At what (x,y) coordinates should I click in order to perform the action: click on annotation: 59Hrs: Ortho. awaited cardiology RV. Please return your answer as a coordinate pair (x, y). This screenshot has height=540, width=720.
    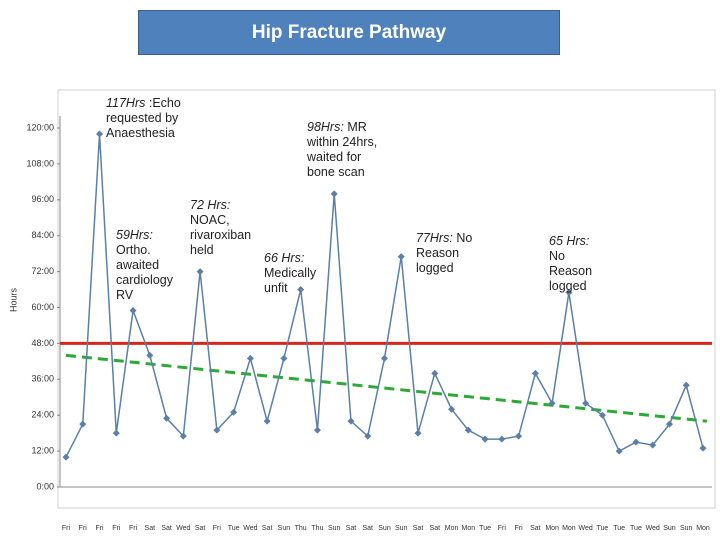
    Looking at the image, I should click on (149, 265).